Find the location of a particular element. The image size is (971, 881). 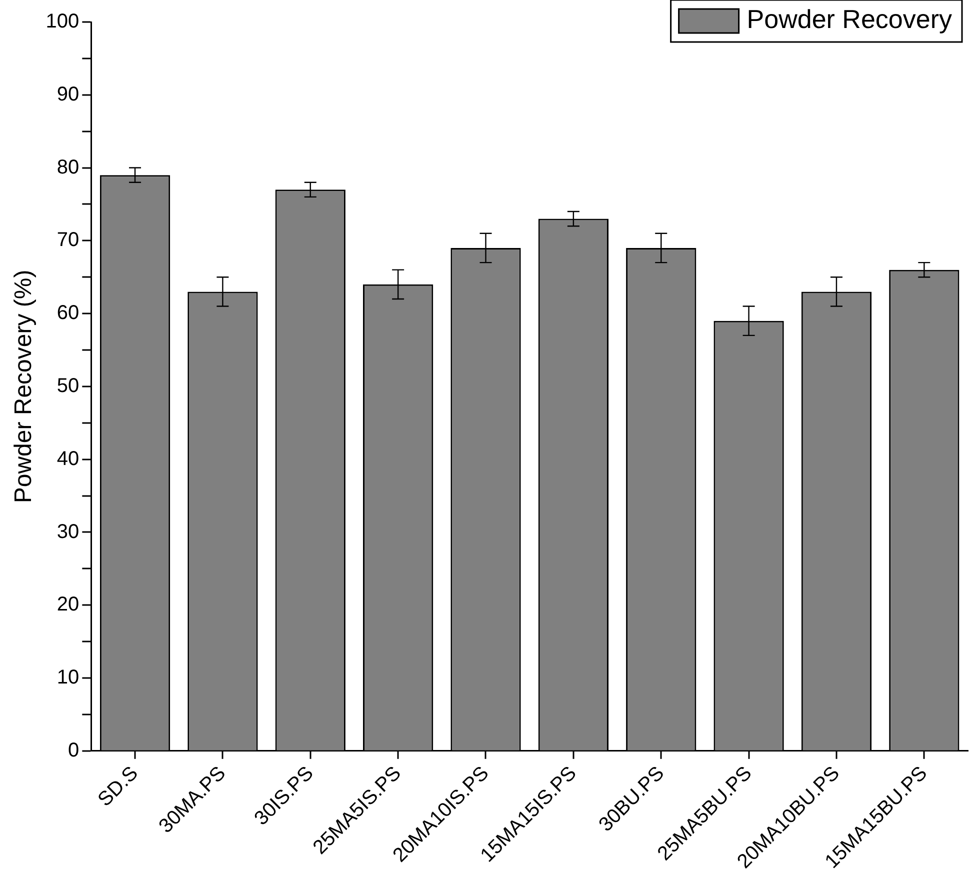

y-tick-label: 0 is located at coordinates (74, 750).